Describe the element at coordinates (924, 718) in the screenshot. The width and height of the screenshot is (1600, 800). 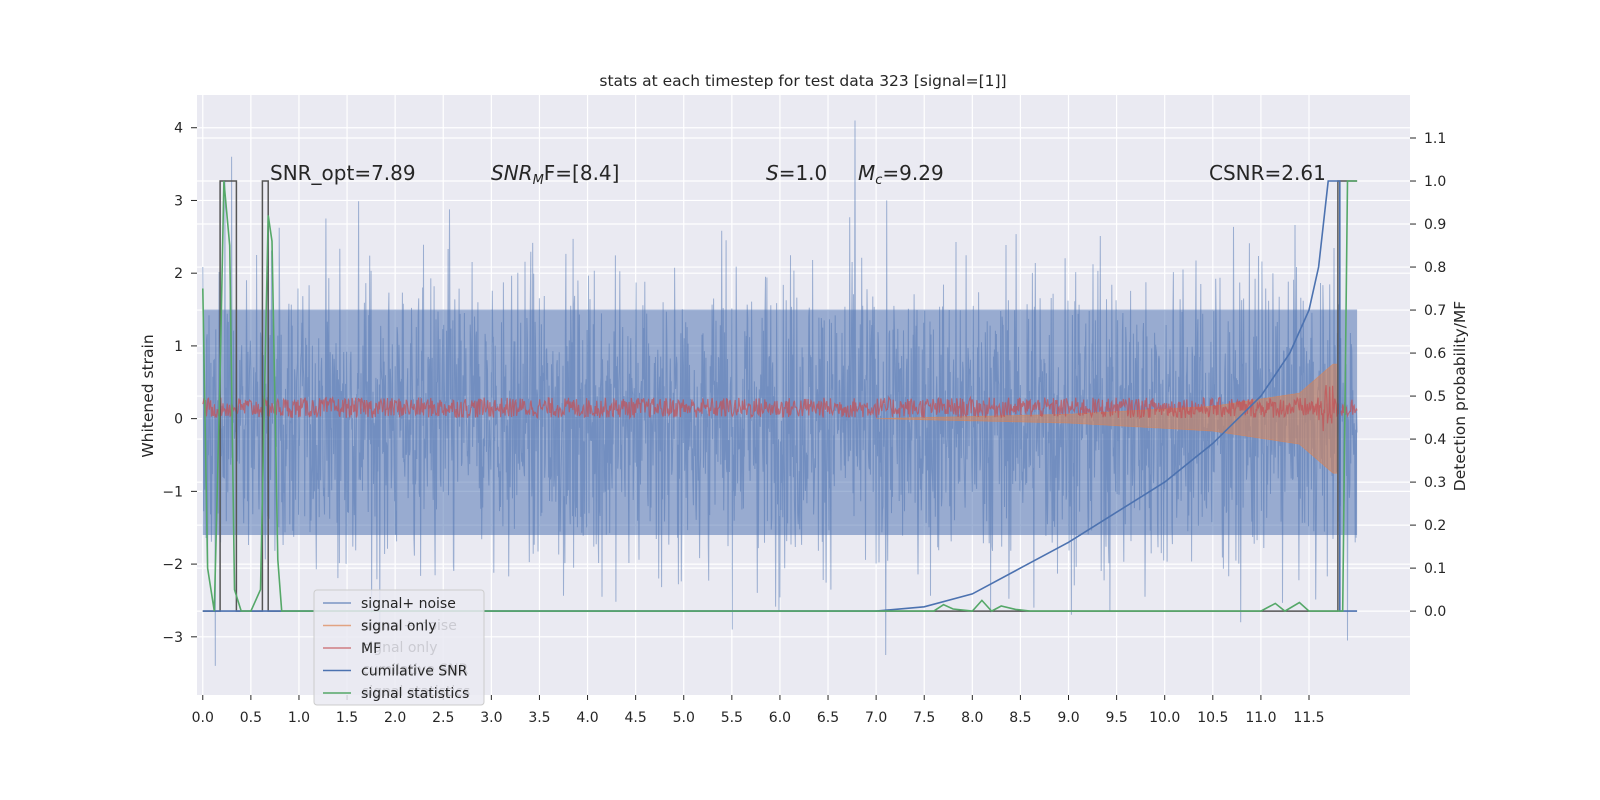
I see `x-tick-label: 7.5` at that location.